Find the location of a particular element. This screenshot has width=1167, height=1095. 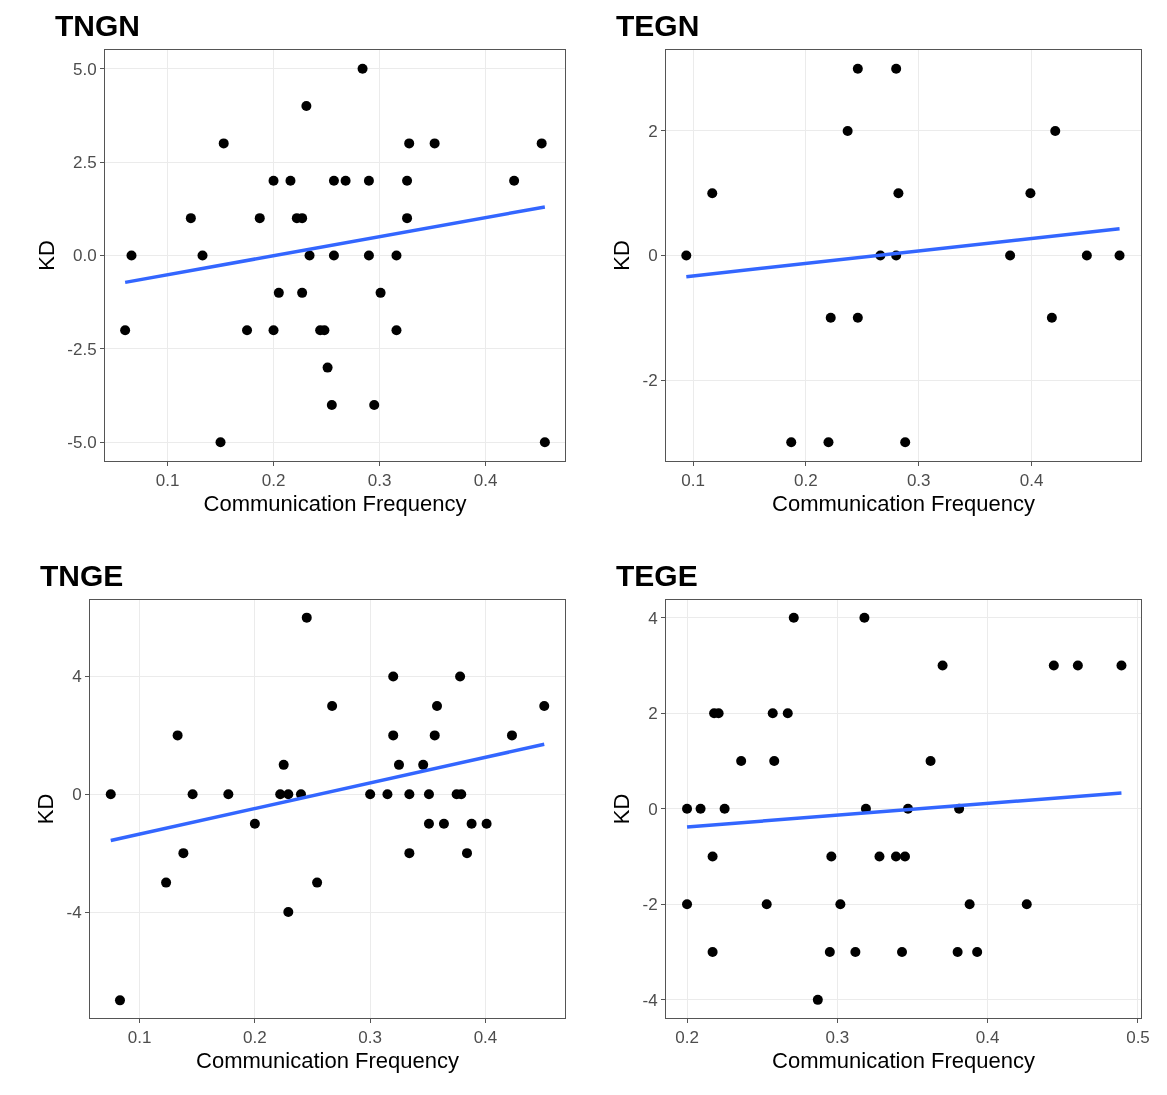

y-tick-label: -5.0 is located at coordinates (82, 443).